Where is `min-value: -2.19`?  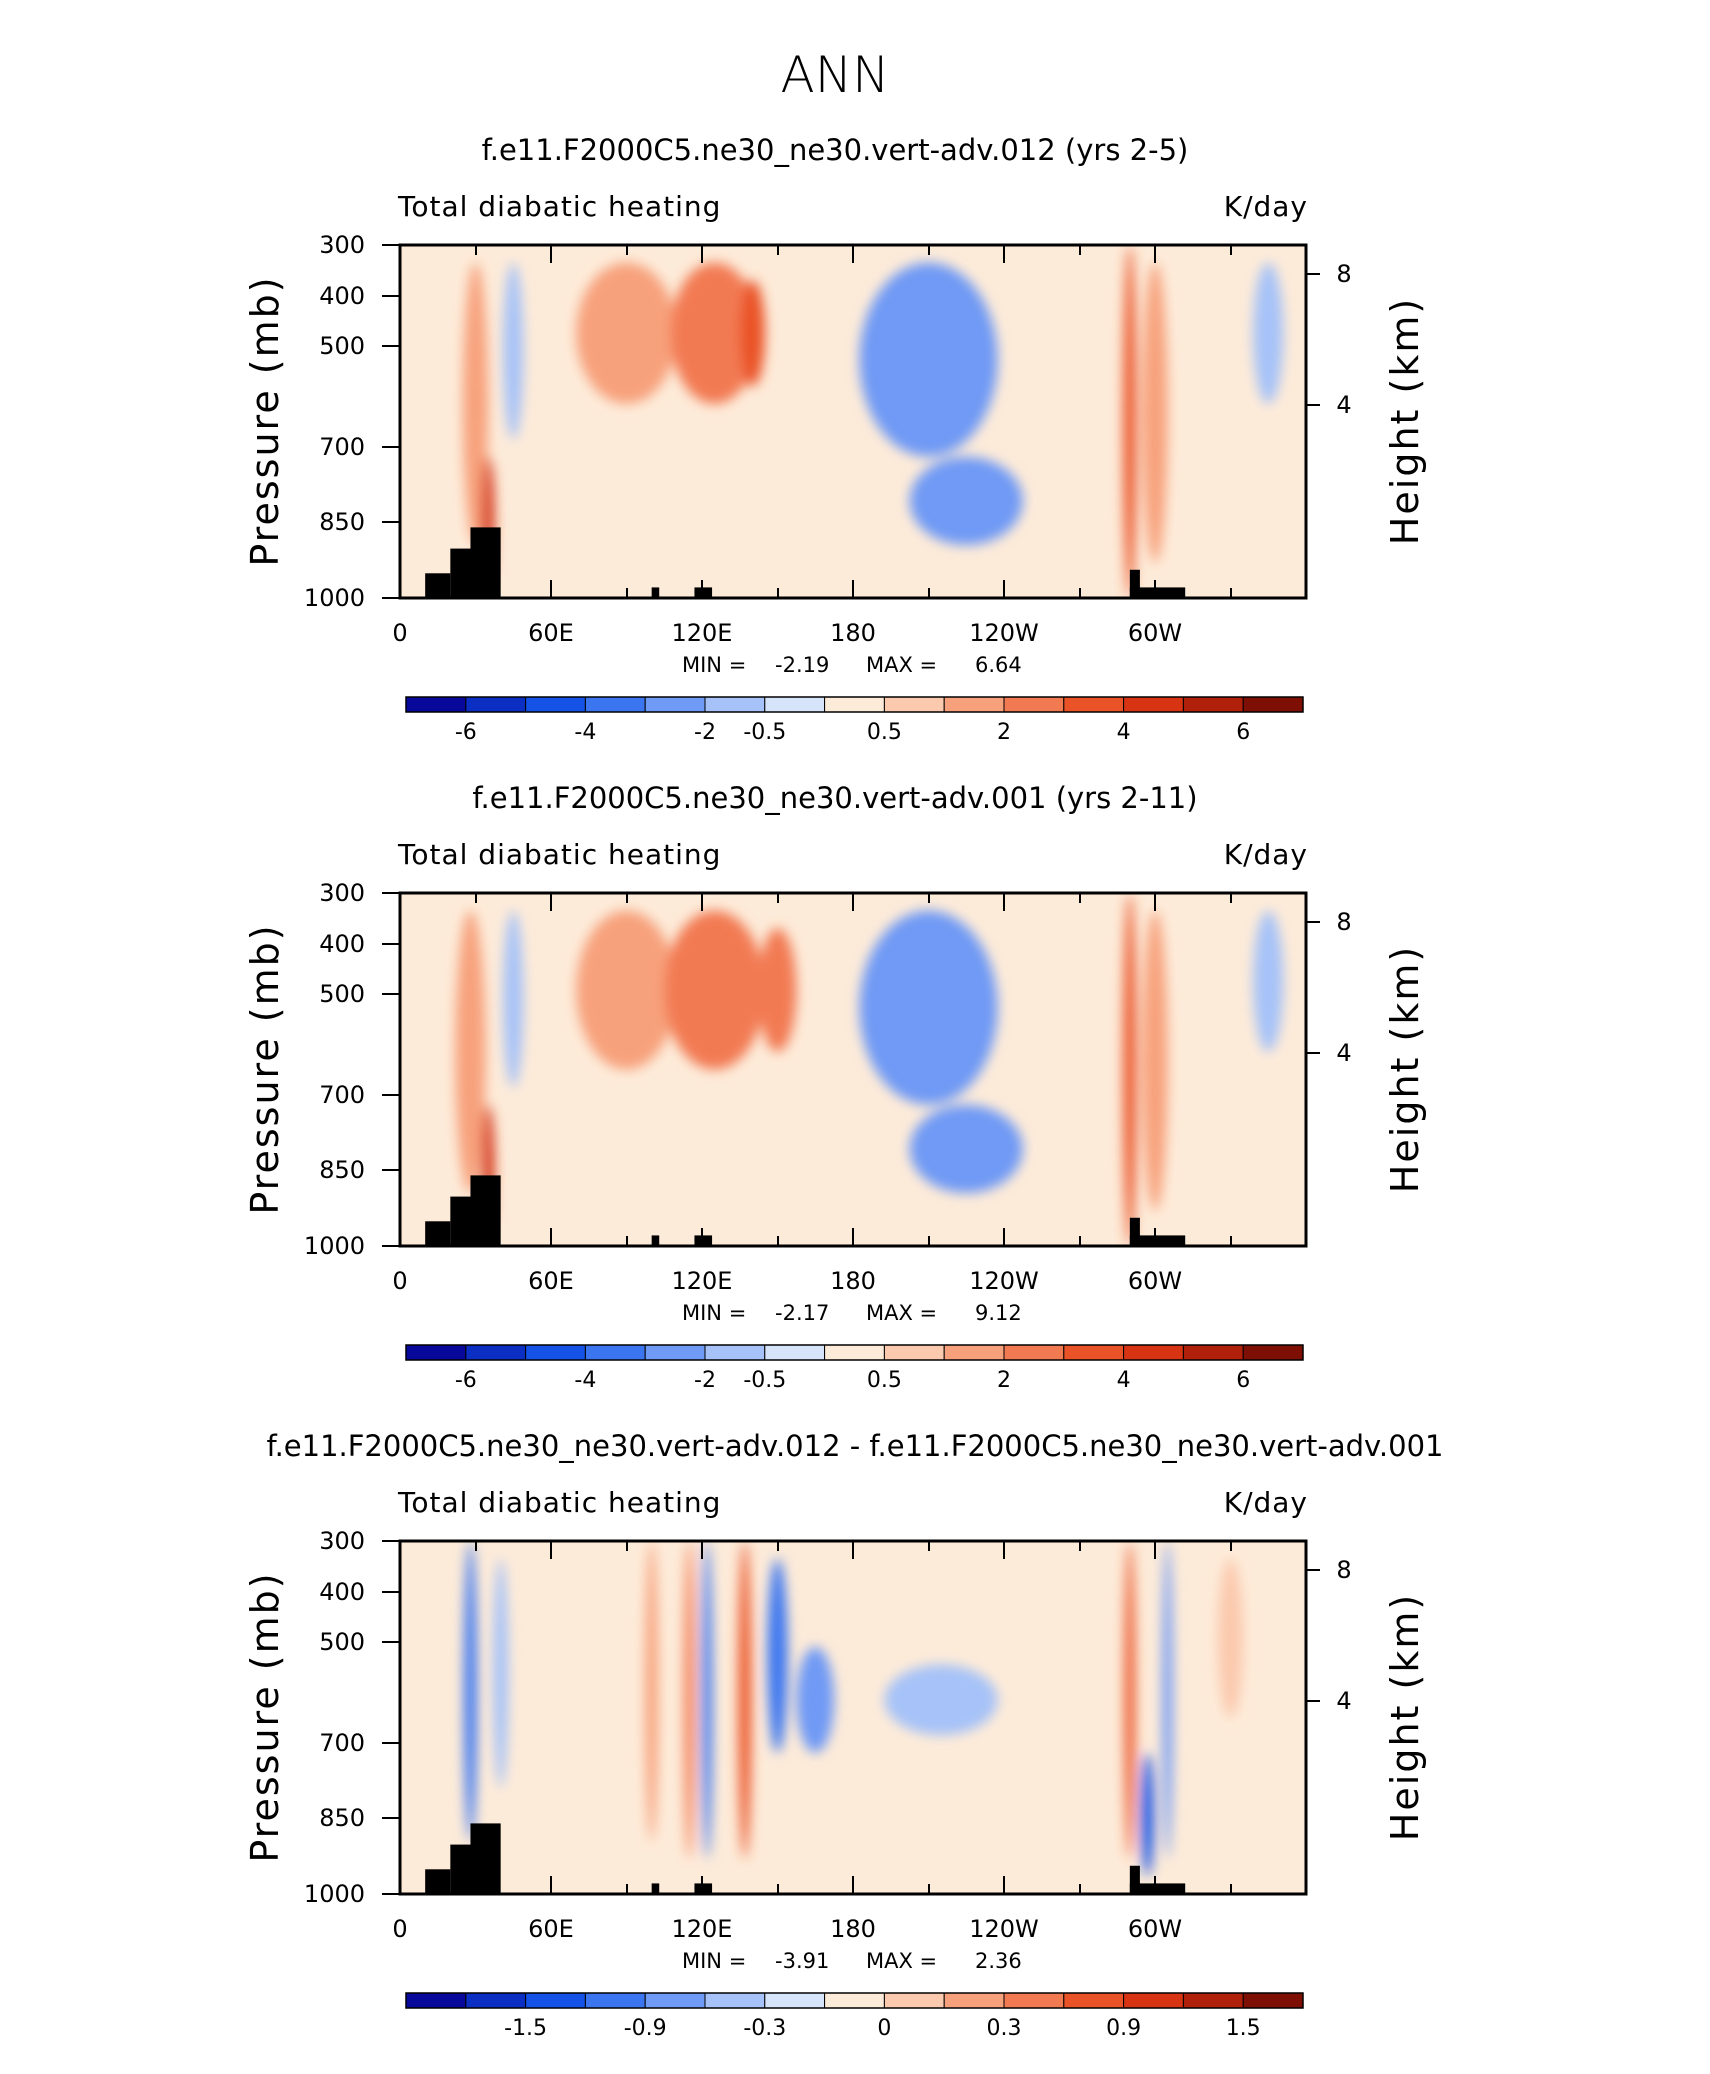
min-value: -2.19 is located at coordinates (802, 665).